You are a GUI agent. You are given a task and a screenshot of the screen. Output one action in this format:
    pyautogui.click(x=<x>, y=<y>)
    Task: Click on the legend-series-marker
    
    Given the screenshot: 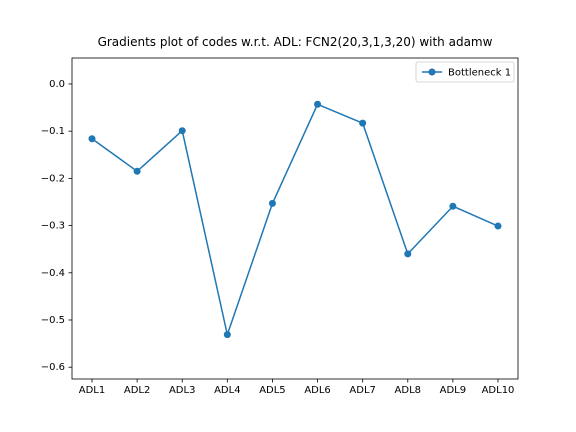 What is the action you would take?
    pyautogui.click(x=432, y=72)
    